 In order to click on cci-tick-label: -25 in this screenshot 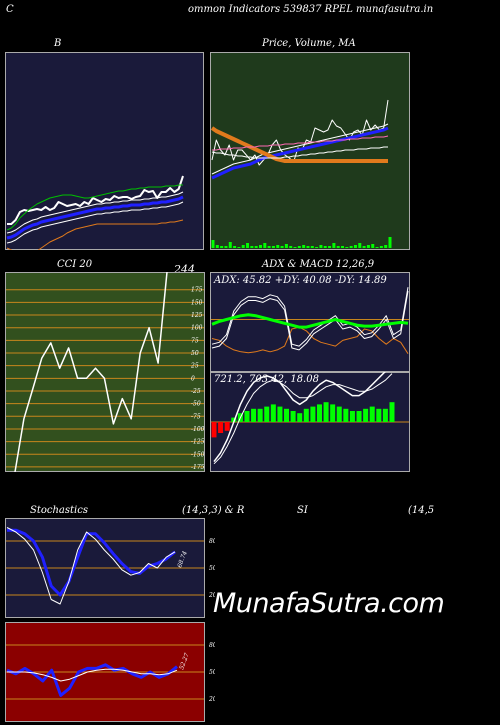, I will do `click(196, 391)`.